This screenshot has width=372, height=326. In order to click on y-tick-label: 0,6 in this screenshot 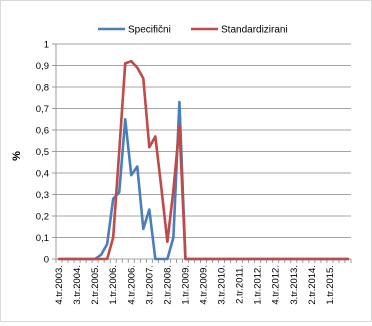, I will do `click(42, 131)`.